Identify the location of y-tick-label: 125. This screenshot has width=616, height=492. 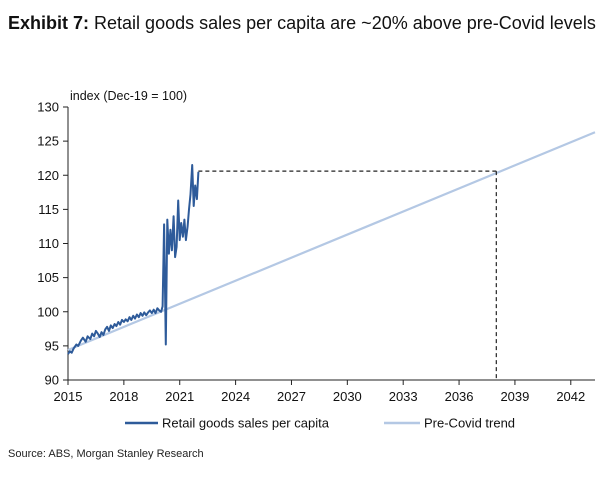
(48, 141).